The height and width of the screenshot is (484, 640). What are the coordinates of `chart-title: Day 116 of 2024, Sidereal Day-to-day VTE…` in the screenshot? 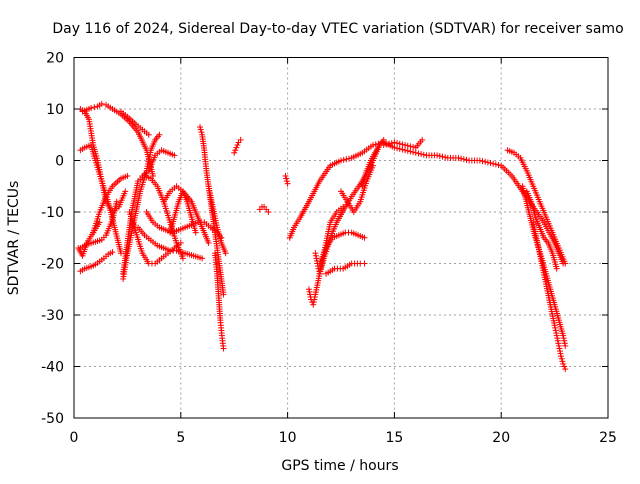 It's located at (337, 29).